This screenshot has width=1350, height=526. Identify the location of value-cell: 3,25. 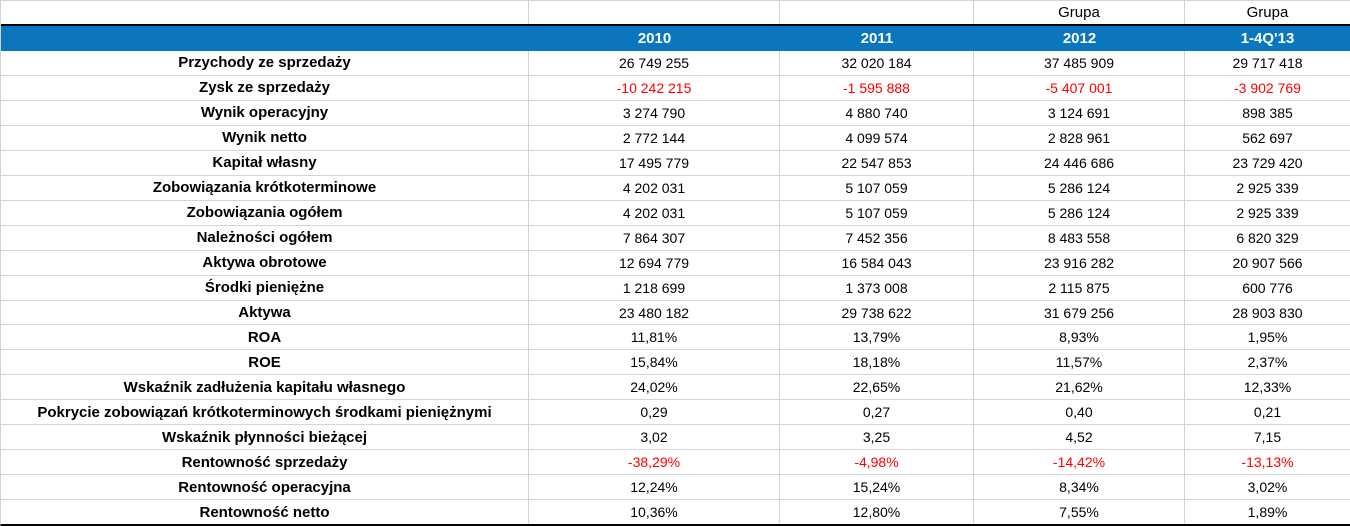
(877, 437).